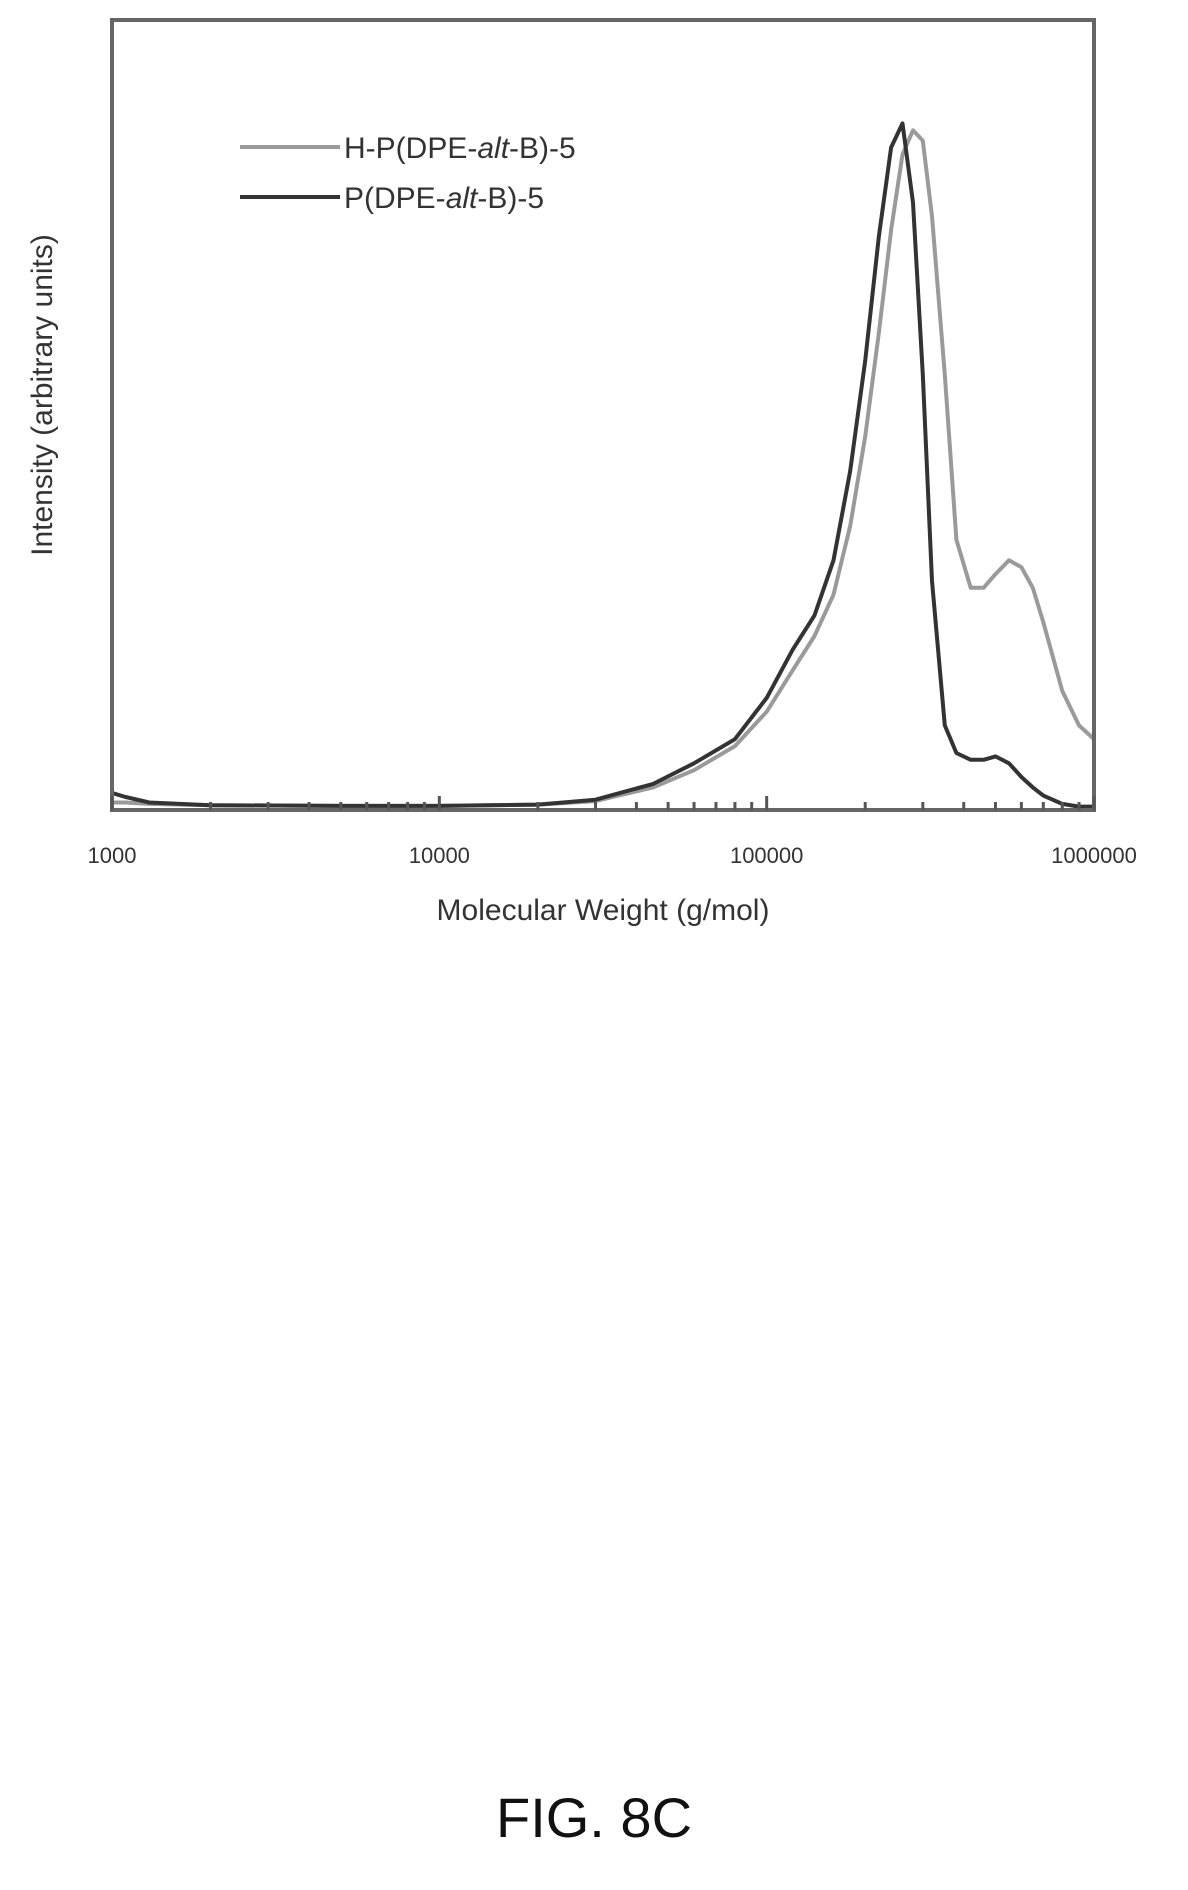 The width and height of the screenshot is (1188, 1890). What do you see at coordinates (460, 148) in the screenshot?
I see `legend-label-h-p-dpe-alt-b-5: H-P(DPE-alt-B)-5` at bounding box center [460, 148].